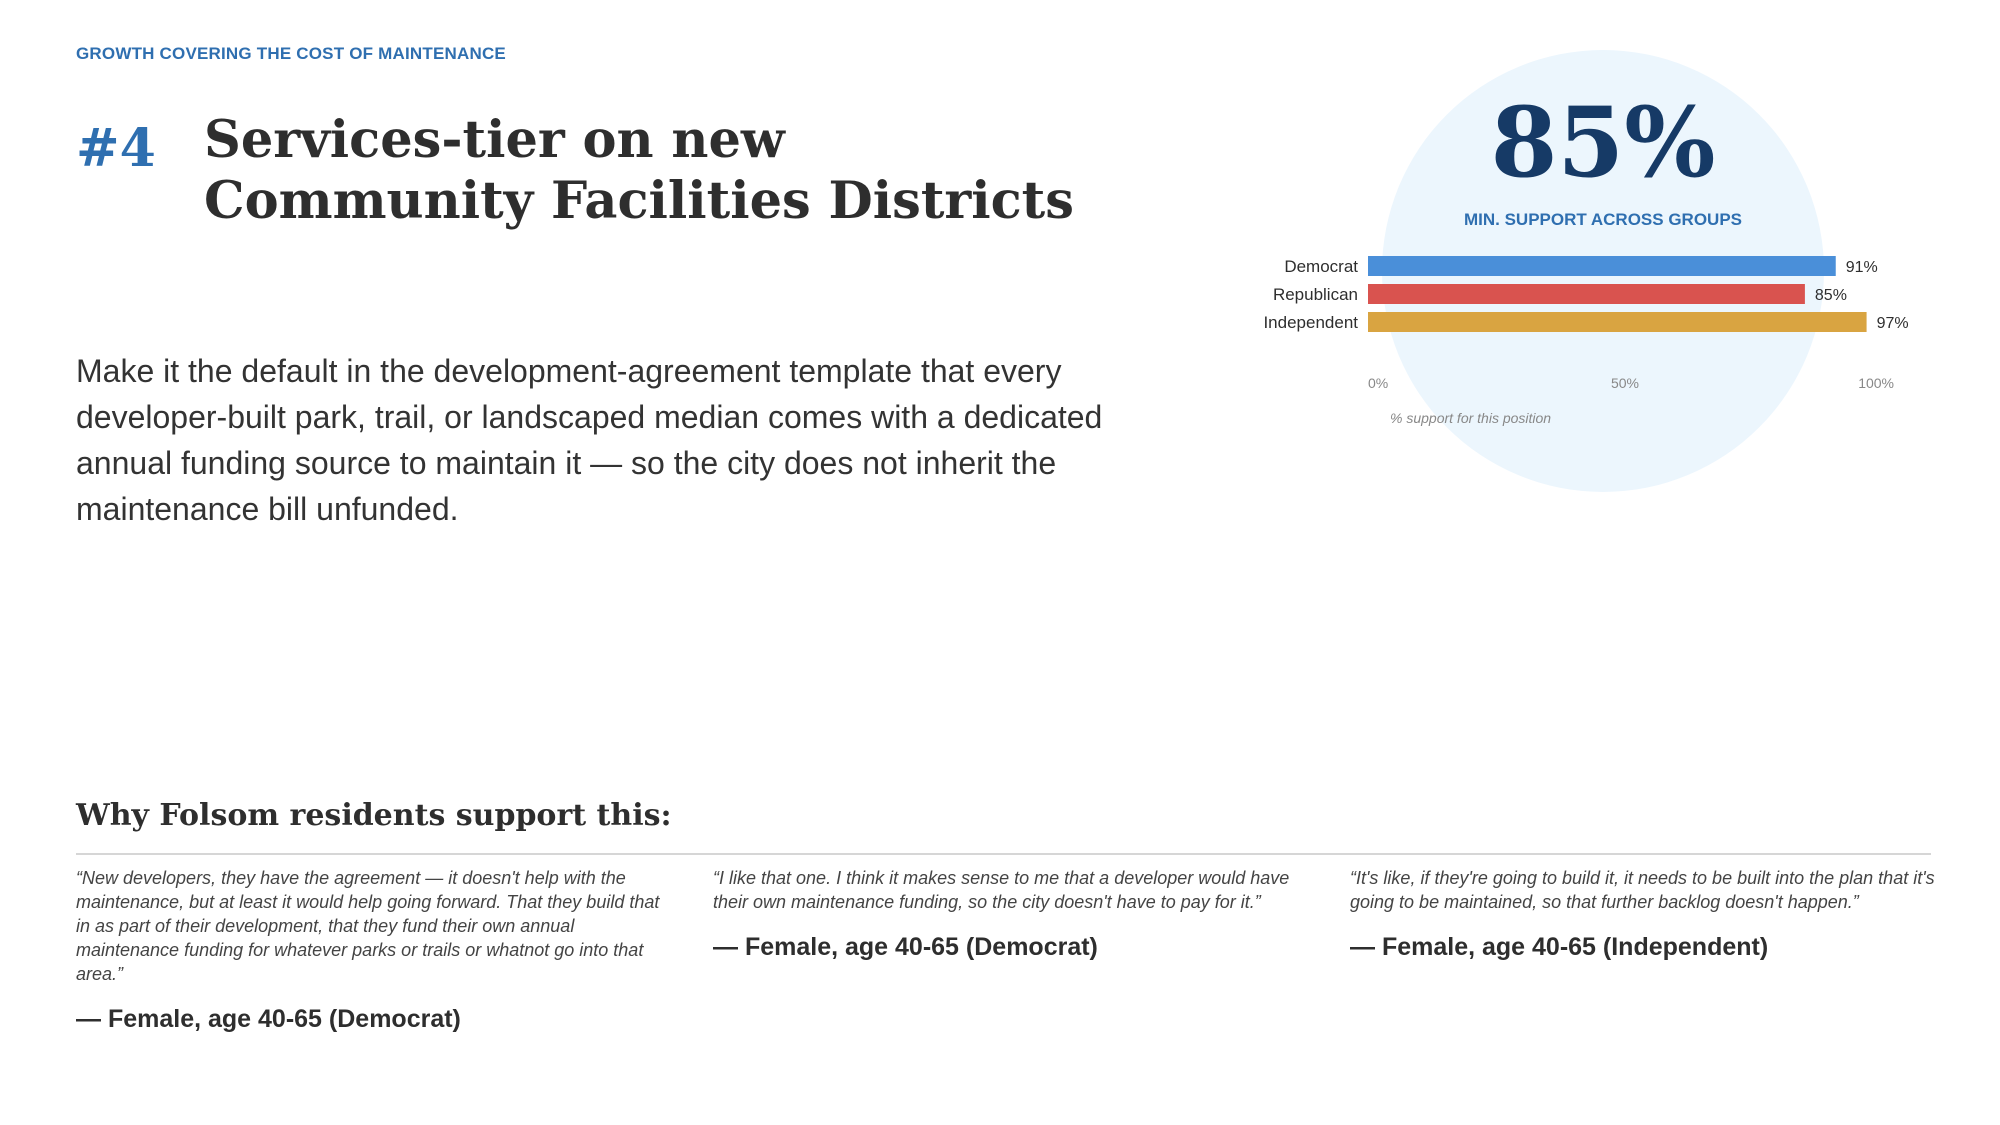  Describe the element at coordinates (1470, 418) in the screenshot. I see `x-axis-label: % support for this position` at that location.